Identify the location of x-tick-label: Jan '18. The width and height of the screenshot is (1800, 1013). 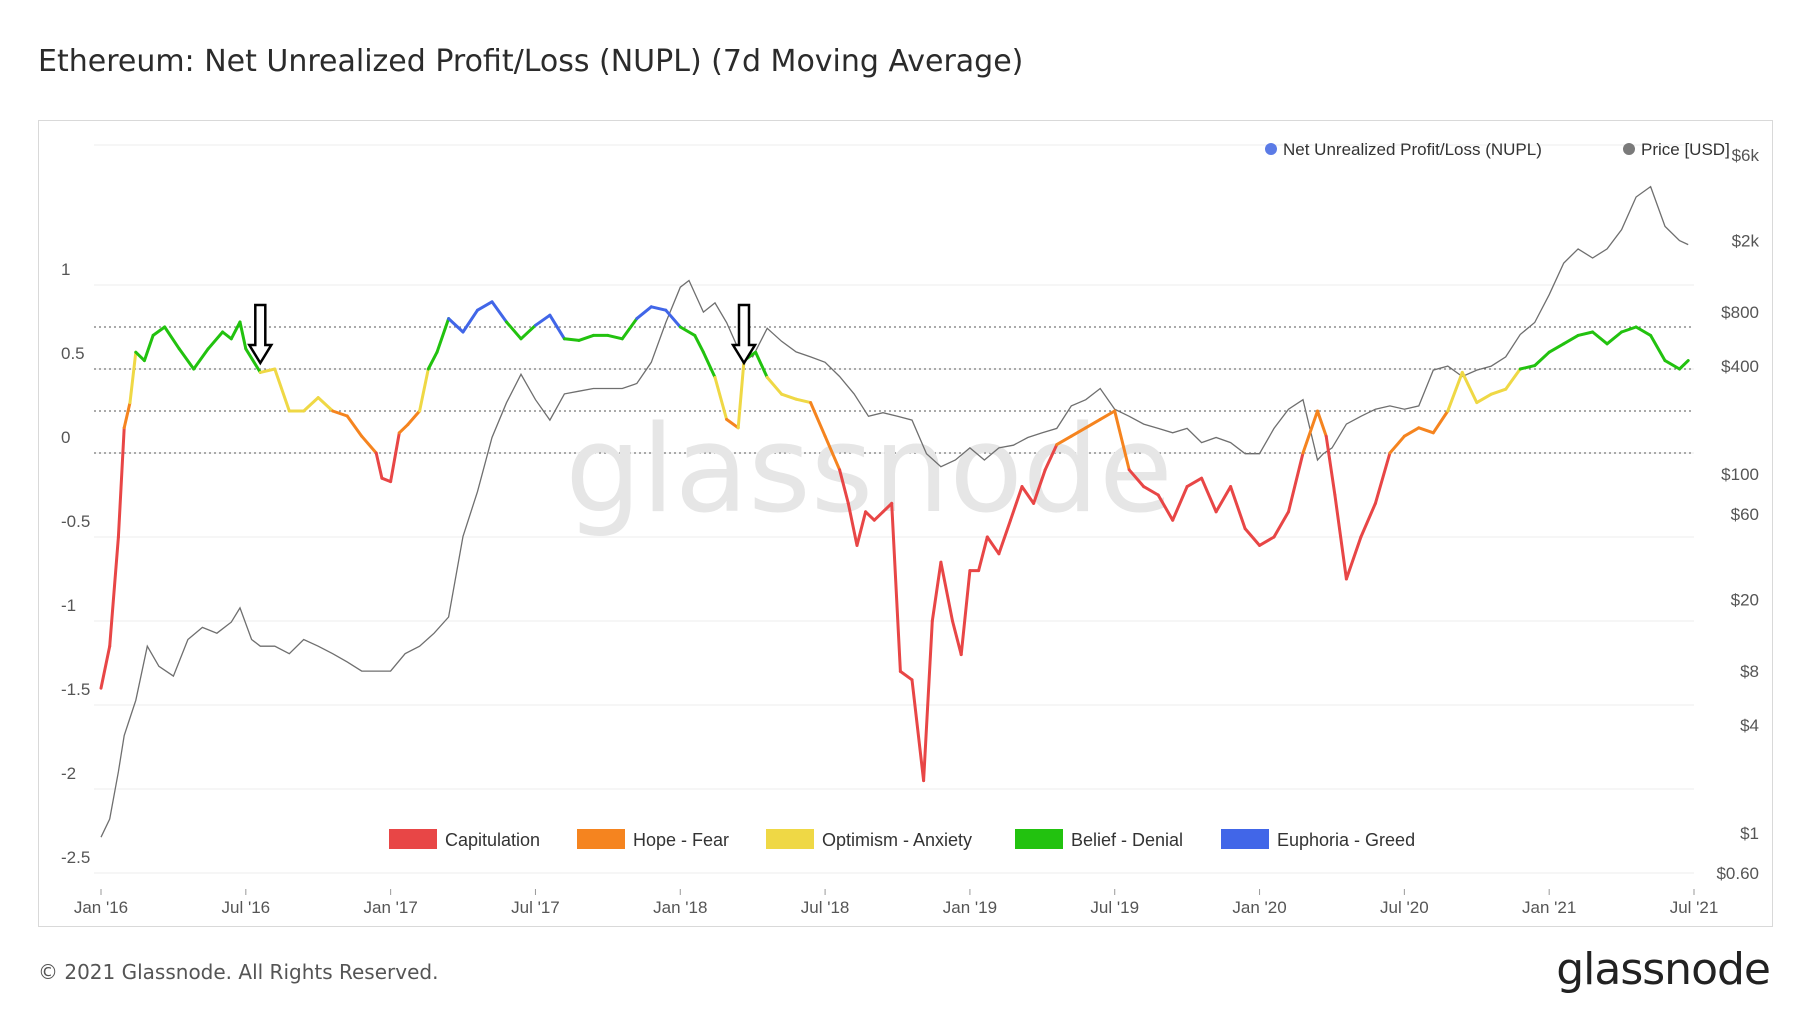
(680, 907).